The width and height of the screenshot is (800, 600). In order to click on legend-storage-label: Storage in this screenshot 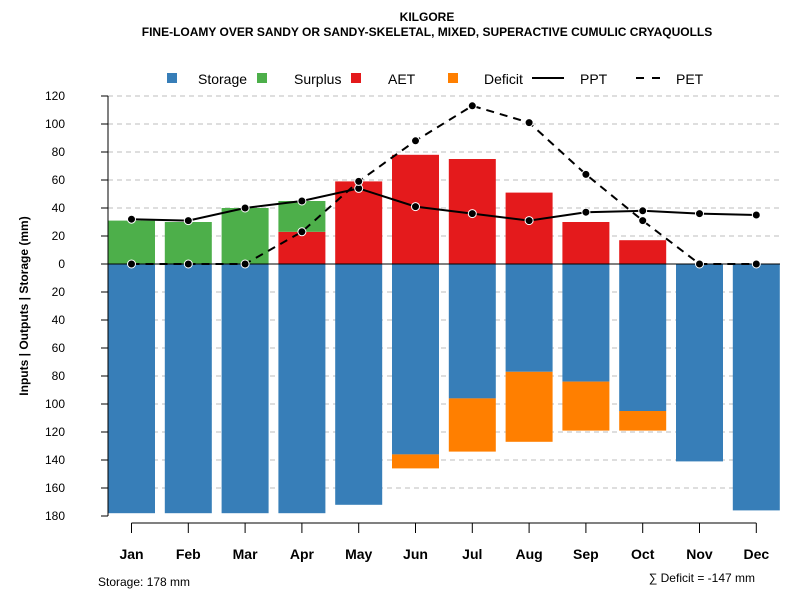, I will do `click(222, 79)`.